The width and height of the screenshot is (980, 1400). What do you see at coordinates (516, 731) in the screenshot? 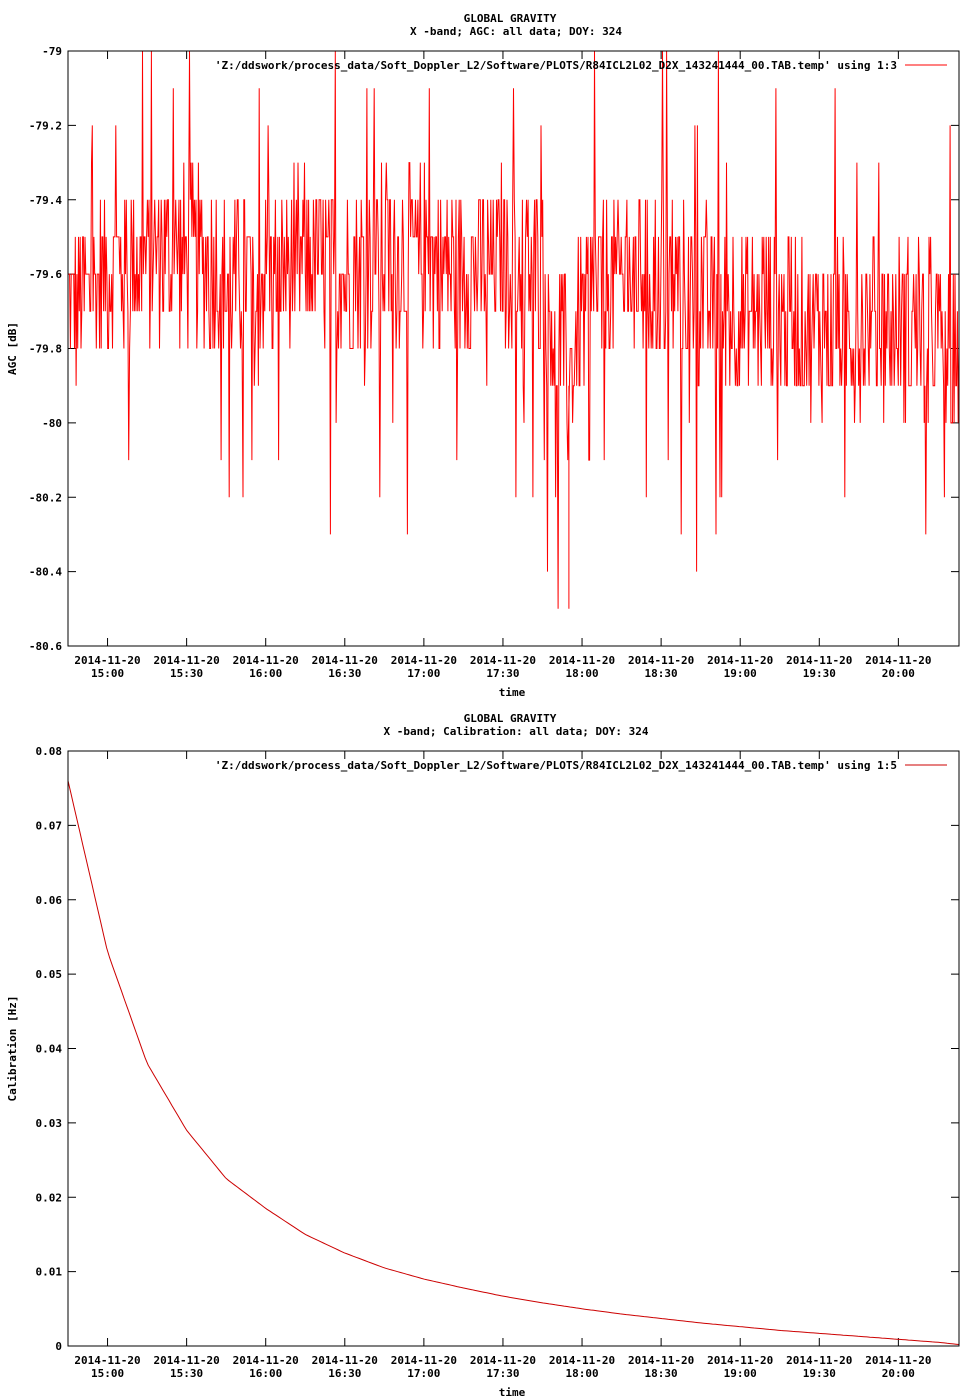
I see `chart-subtitle: X -band; Calibration: all data; DOY: 324` at bounding box center [516, 731].